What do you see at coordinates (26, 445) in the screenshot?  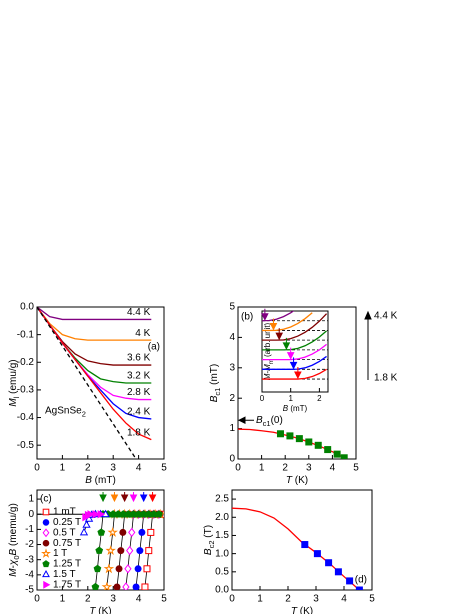 I see `y-tick-label: -0.5` at bounding box center [26, 445].